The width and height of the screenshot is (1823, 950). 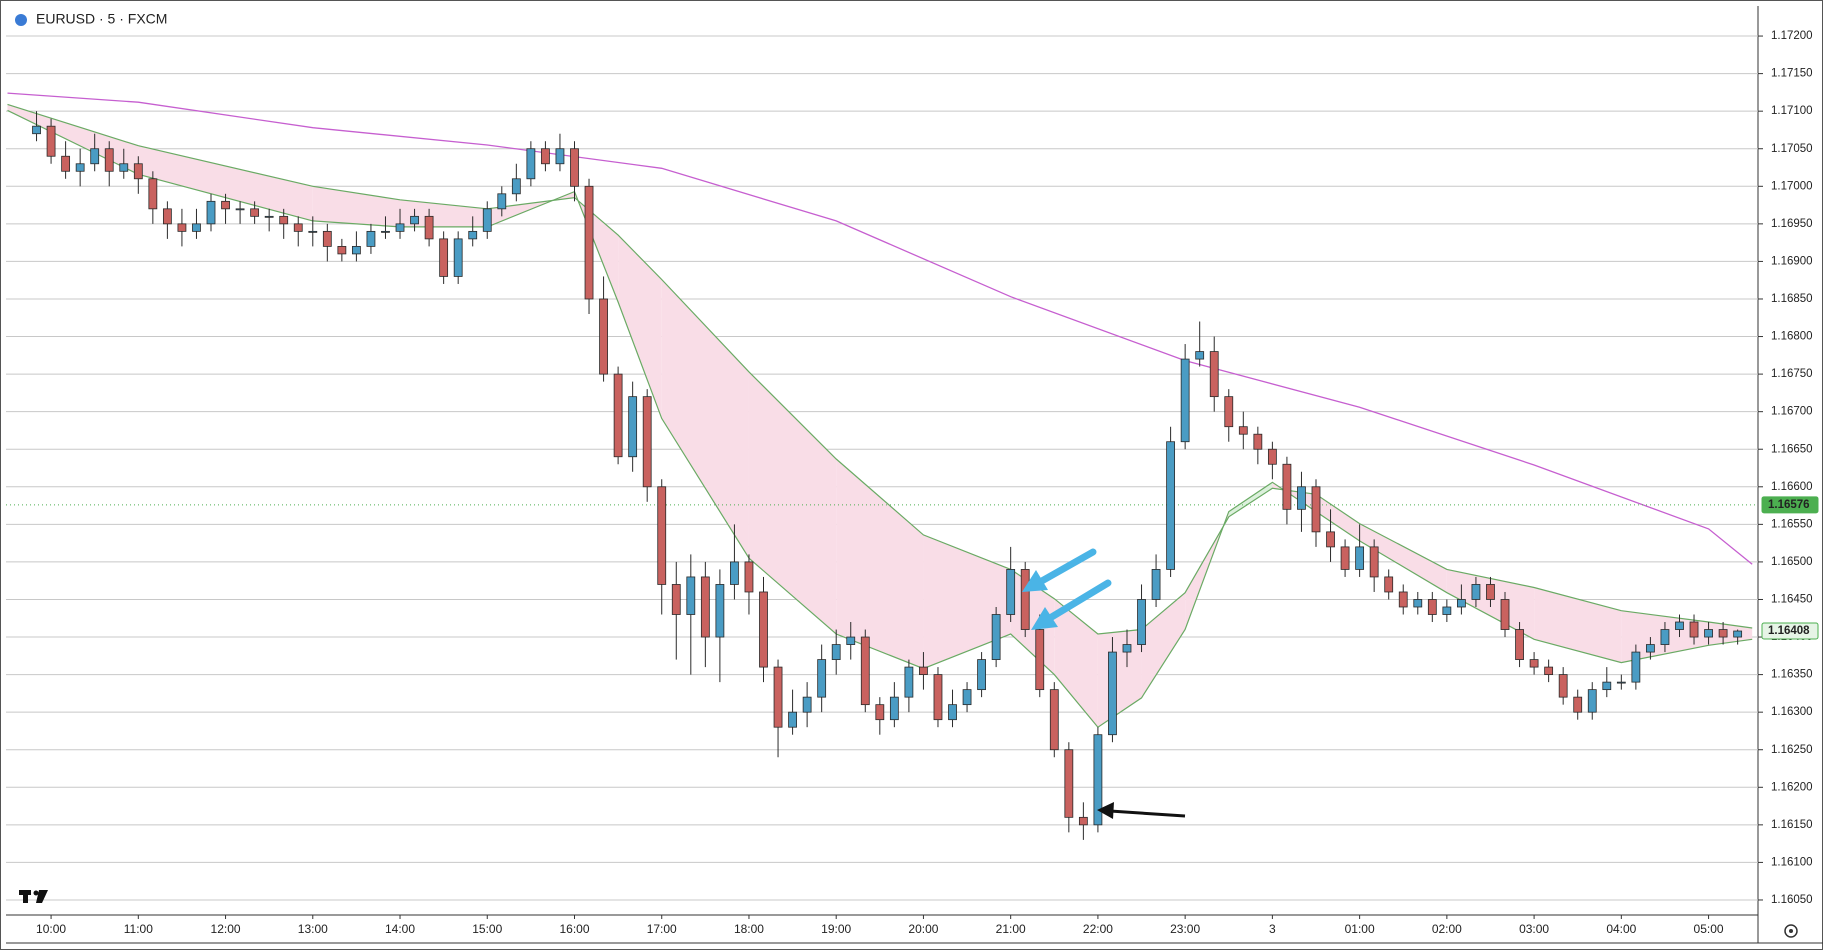 I want to click on black-arrow, so click(x=1141, y=810).